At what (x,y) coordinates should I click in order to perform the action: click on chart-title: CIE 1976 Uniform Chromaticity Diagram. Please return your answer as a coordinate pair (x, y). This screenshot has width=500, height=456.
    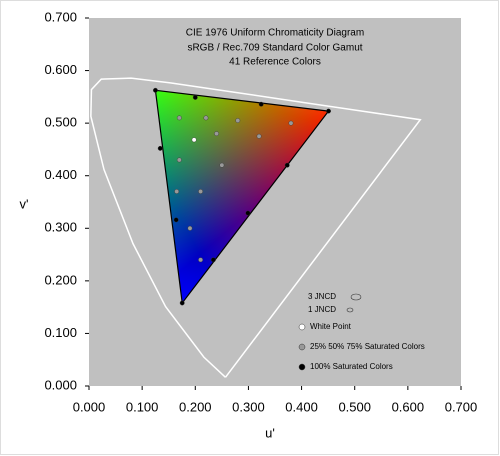
    Looking at the image, I should click on (275, 33).